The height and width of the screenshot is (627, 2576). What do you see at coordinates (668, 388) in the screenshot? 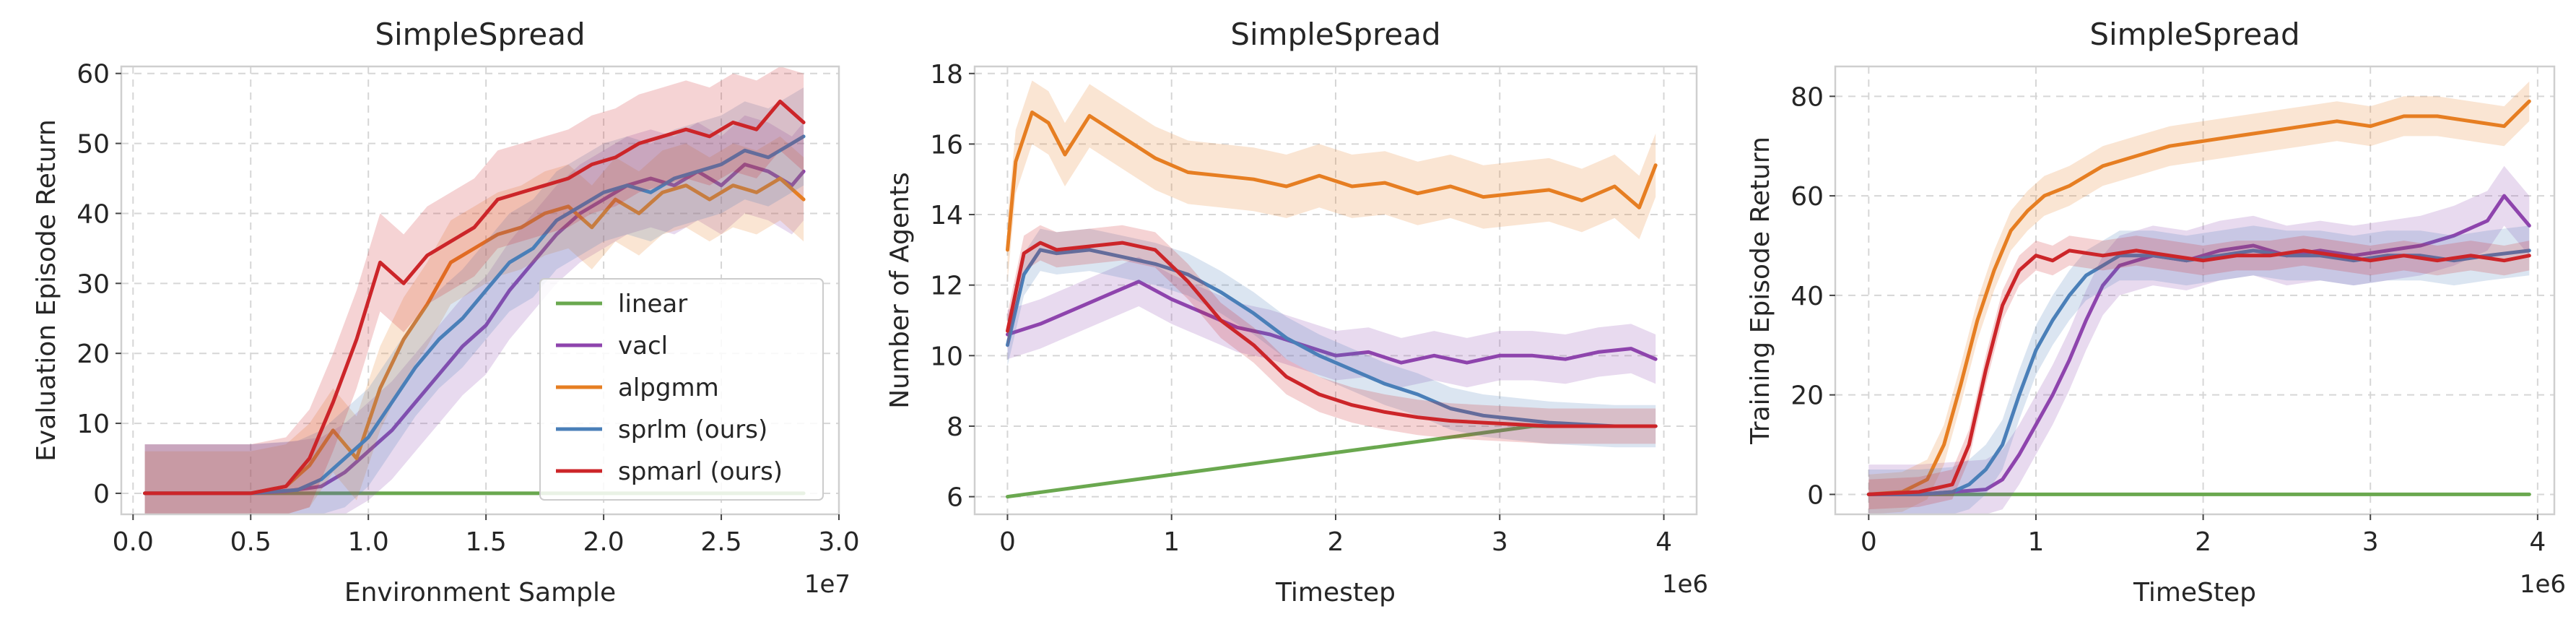
I see `legend-label-alpgmm: alpgmm` at bounding box center [668, 388].